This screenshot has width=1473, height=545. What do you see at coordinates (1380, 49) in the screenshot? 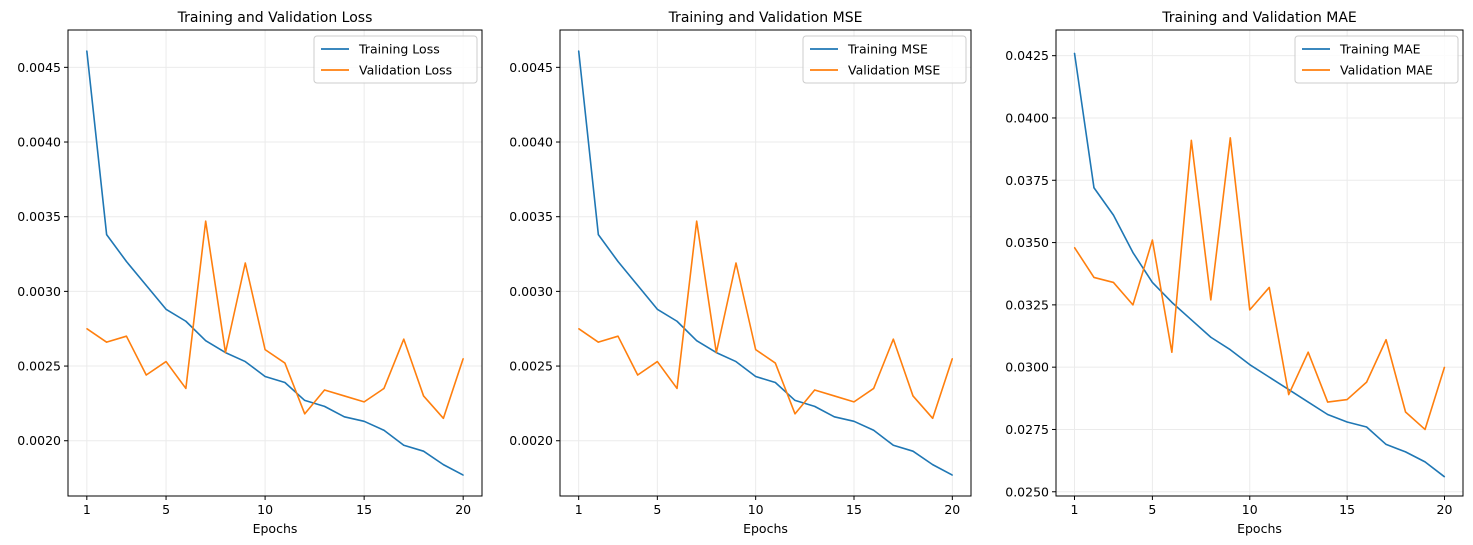
I see `legend-label: Training MAE` at bounding box center [1380, 49].